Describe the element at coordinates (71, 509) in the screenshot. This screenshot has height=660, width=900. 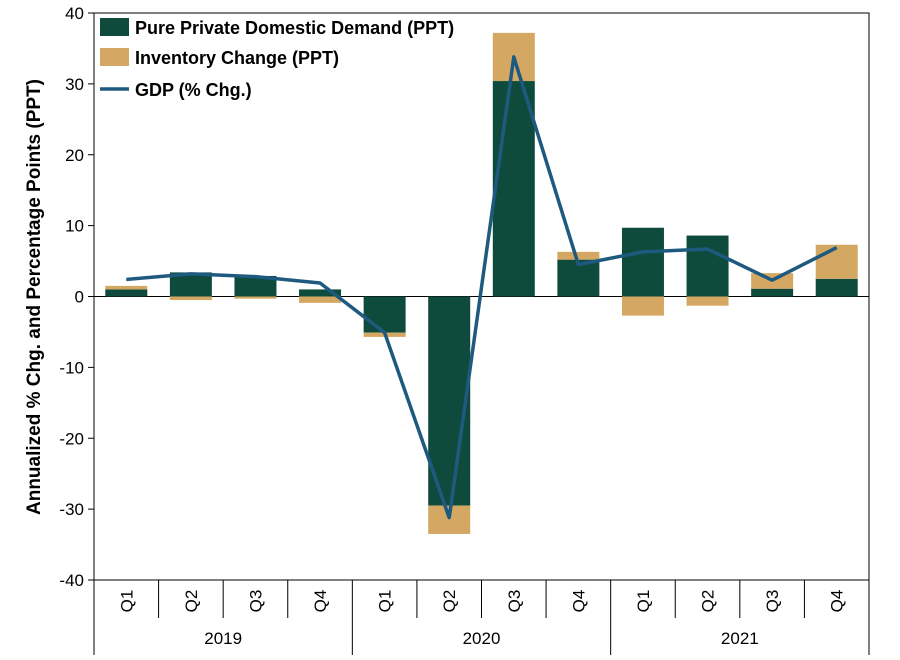
I see `y-tick-label: -30` at that location.